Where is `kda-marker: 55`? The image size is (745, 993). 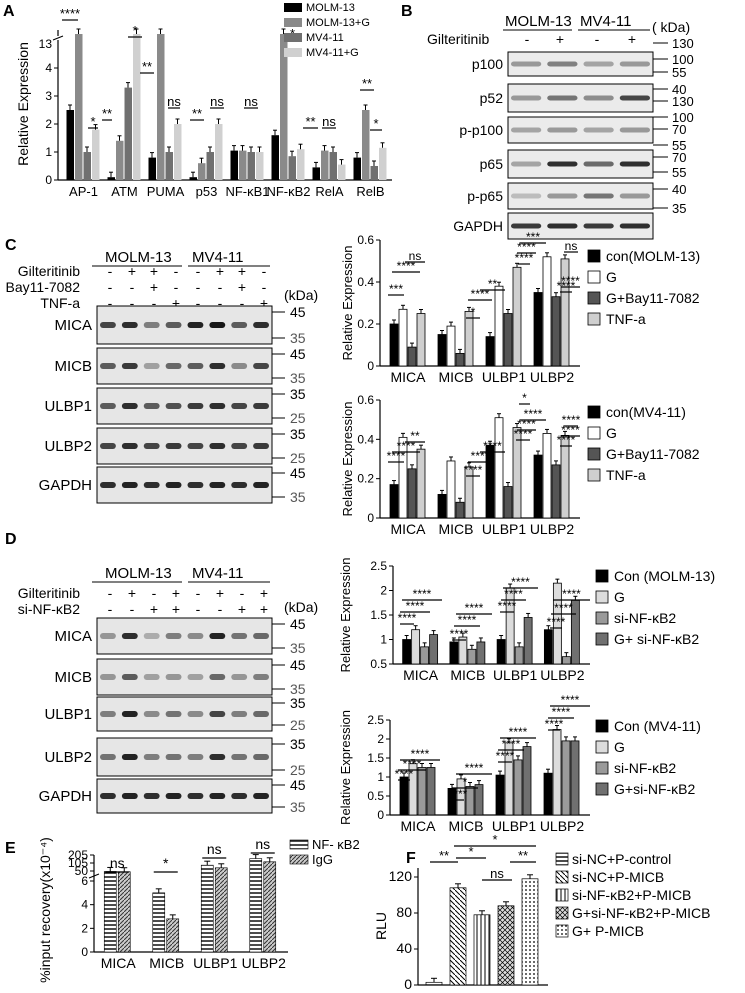
kda-marker: 55 is located at coordinates (679, 145).